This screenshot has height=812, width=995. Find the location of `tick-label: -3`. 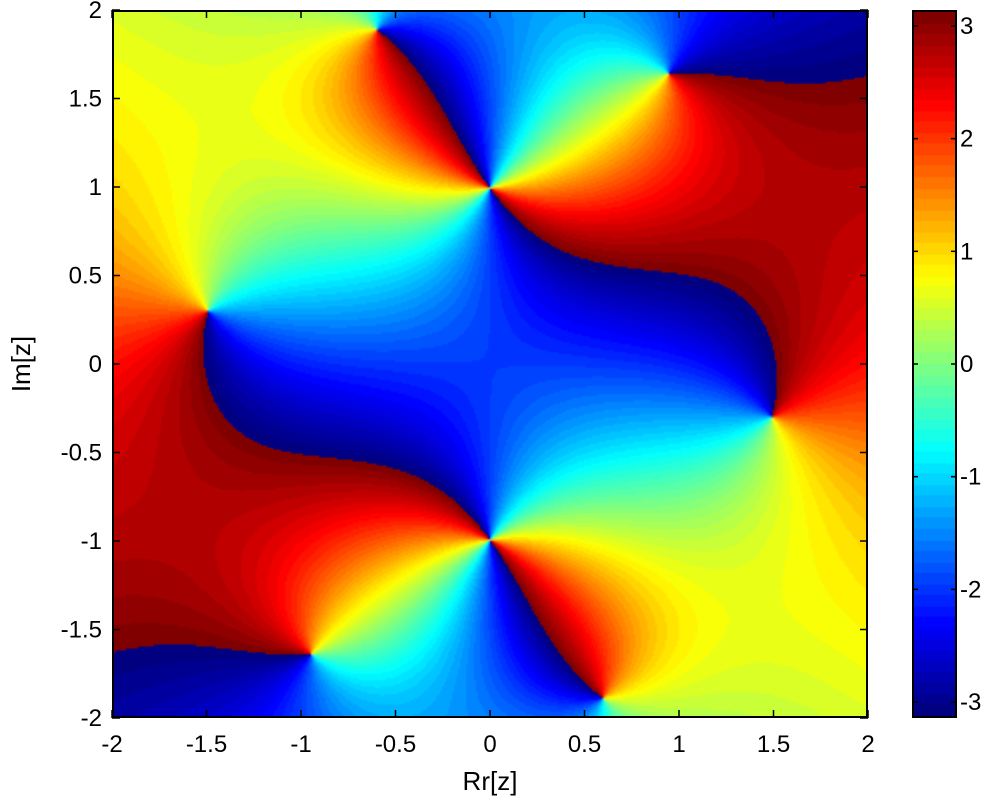

tick-label: -3 is located at coordinates (970, 702).